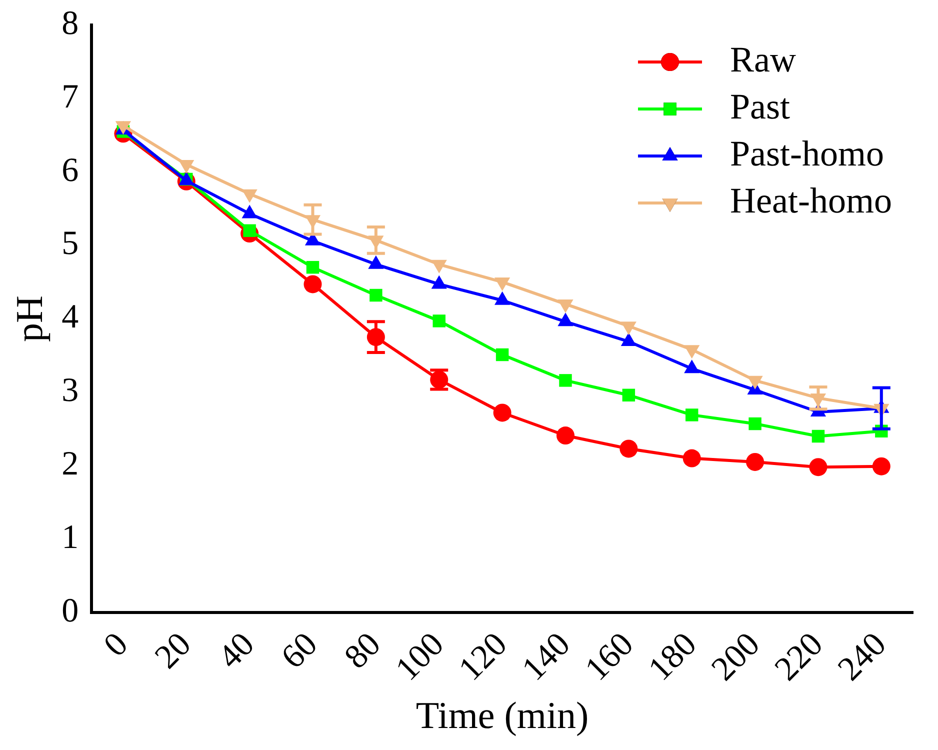  What do you see at coordinates (862, 657) in the screenshot?
I see `x-tick-label: 240` at bounding box center [862, 657].